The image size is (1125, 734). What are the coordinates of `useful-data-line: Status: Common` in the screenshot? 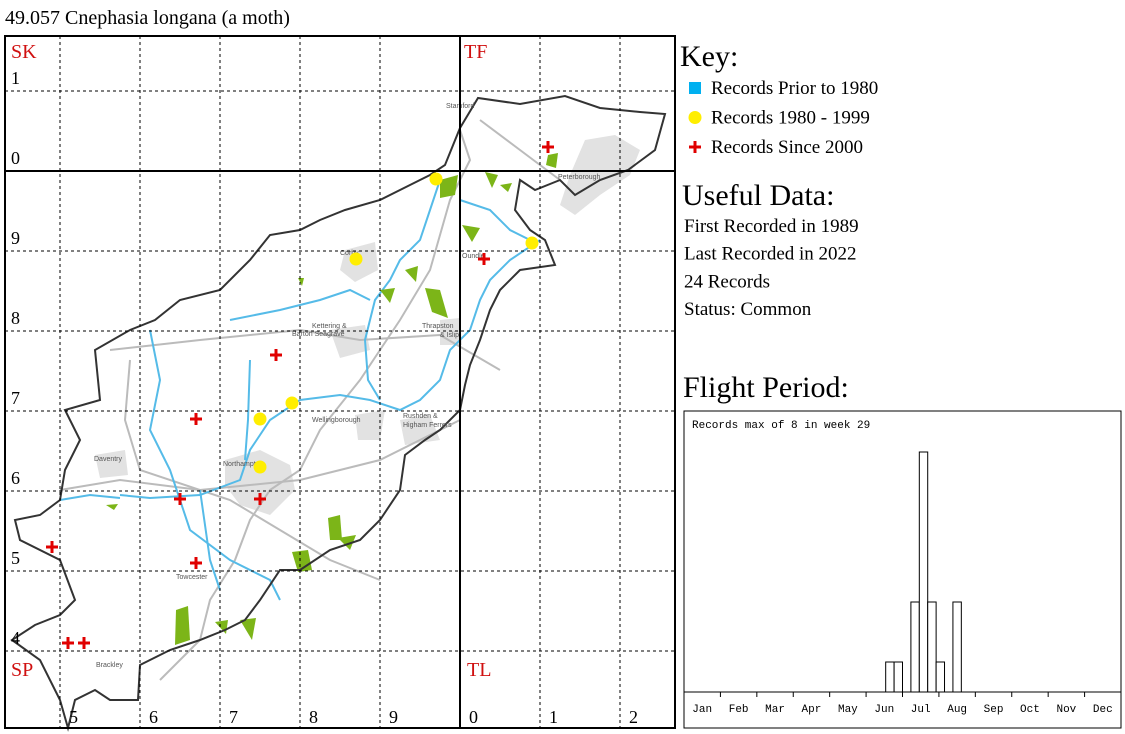 It's located at (748, 309).